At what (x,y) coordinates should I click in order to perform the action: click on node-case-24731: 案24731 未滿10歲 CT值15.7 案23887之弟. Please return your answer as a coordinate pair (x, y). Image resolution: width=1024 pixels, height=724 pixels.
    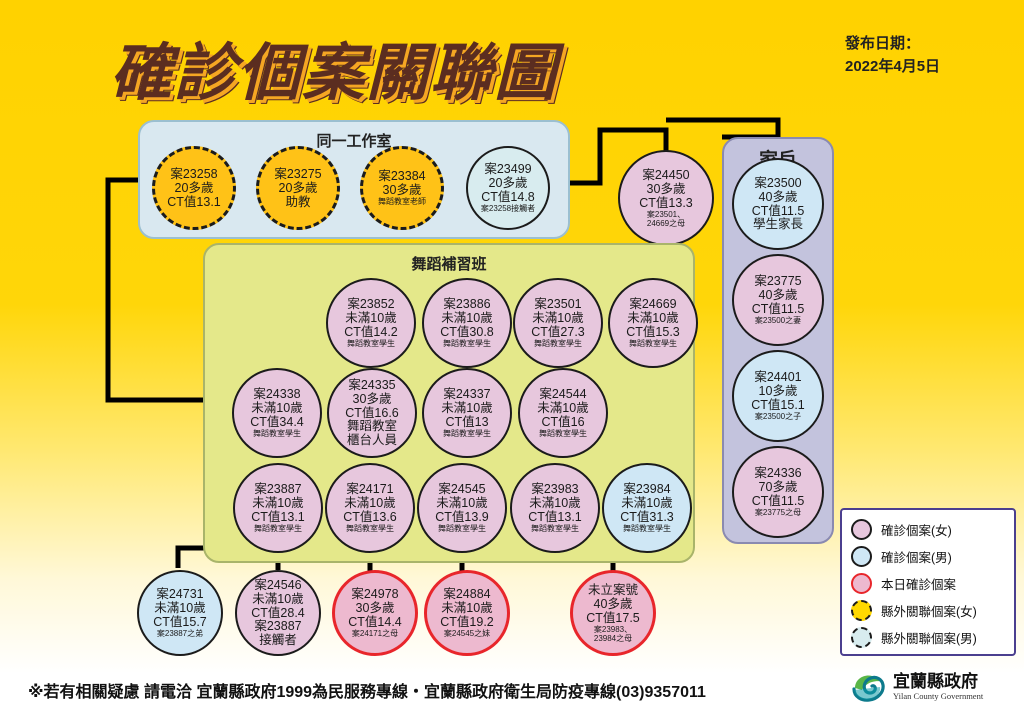
    Looking at the image, I should click on (180, 613).